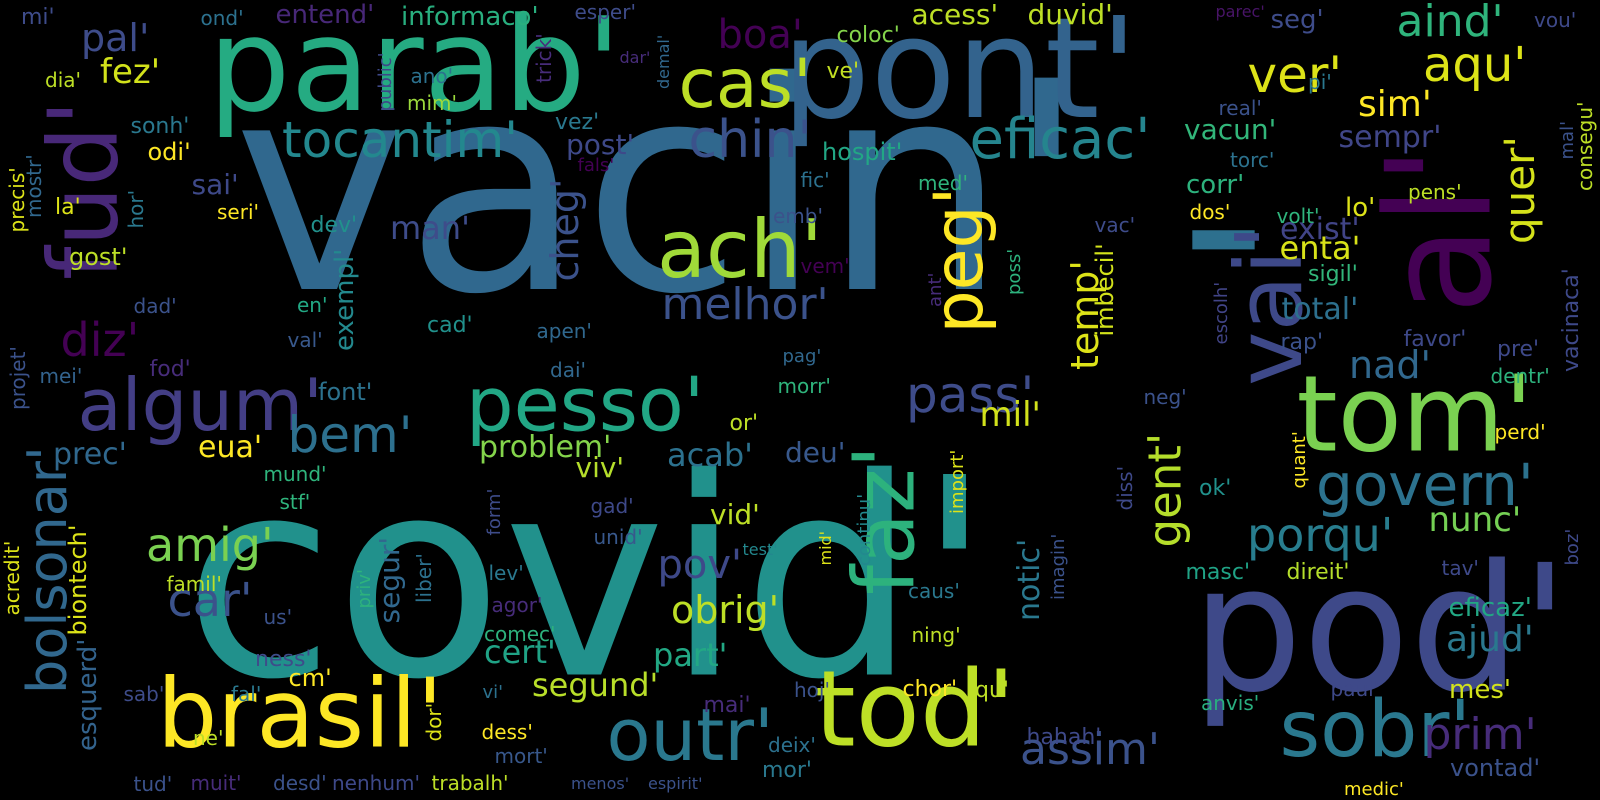  Describe the element at coordinates (1295, 75) in the screenshot. I see `word: ver'` at that location.